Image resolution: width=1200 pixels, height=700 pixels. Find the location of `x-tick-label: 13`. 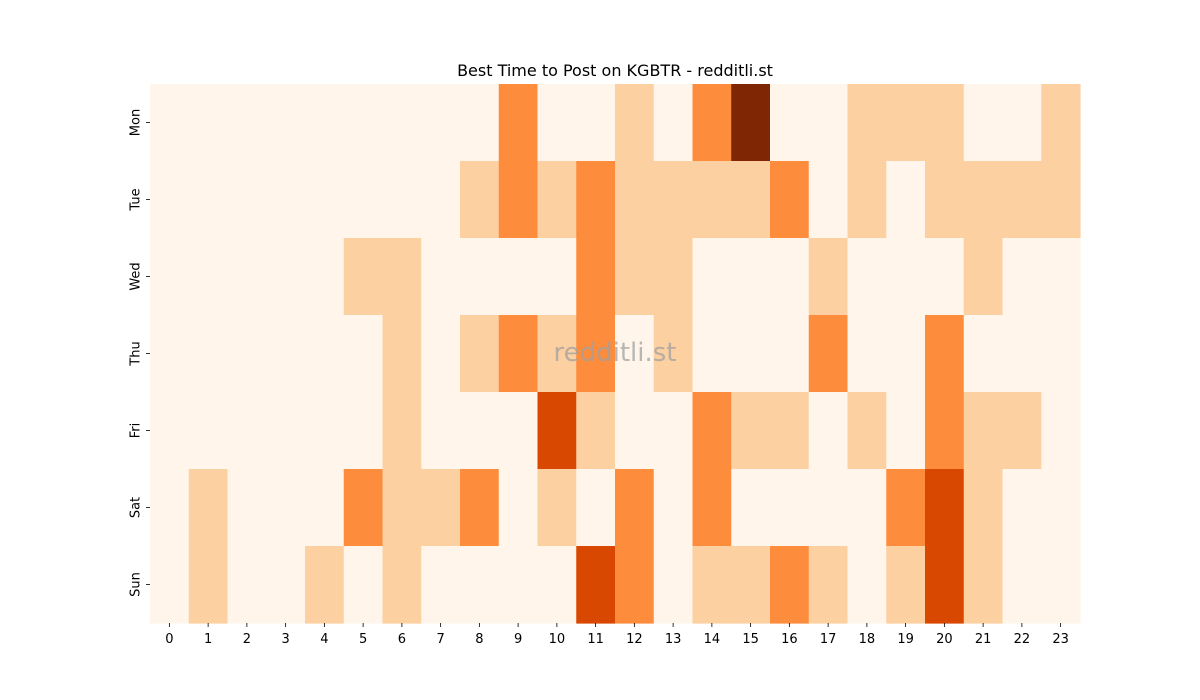

x-tick-label: 13 is located at coordinates (673, 639).